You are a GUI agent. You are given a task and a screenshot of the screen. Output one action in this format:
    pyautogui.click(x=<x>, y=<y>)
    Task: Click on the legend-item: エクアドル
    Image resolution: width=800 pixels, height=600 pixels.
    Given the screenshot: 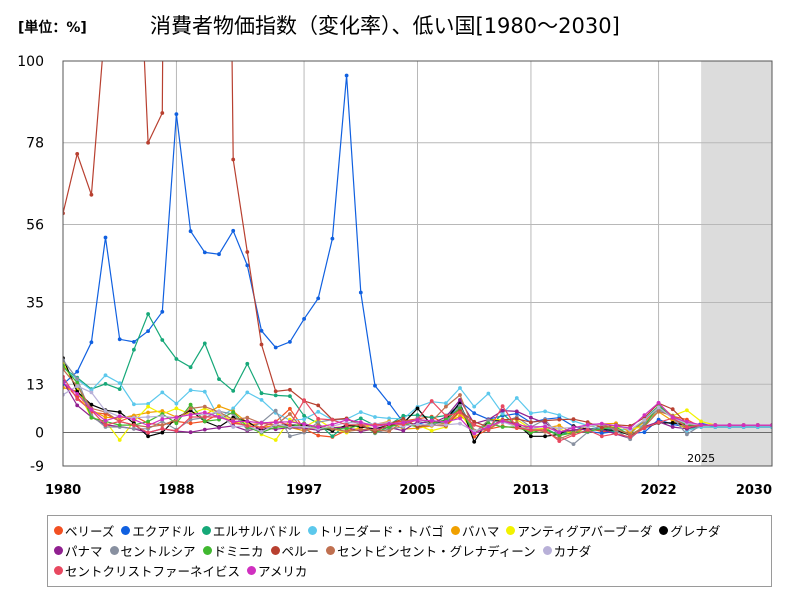 What is the action you would take?
    pyautogui.click(x=158, y=530)
    